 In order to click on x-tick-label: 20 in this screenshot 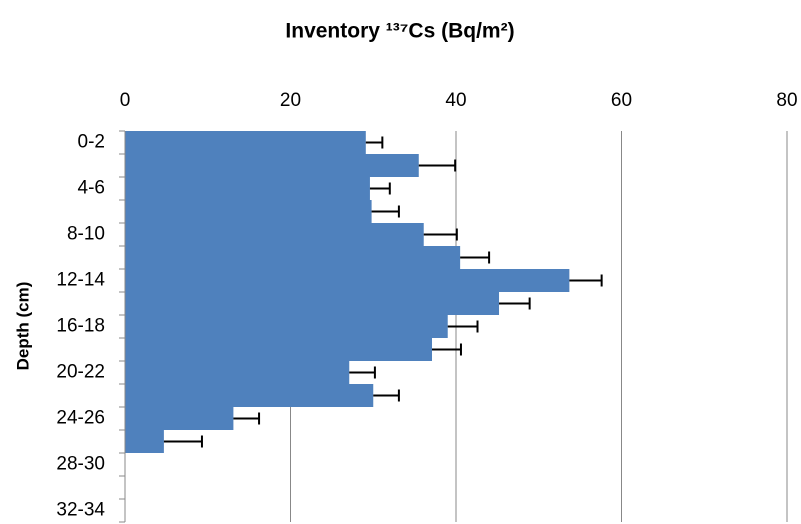, I will do `click(290, 100)`.